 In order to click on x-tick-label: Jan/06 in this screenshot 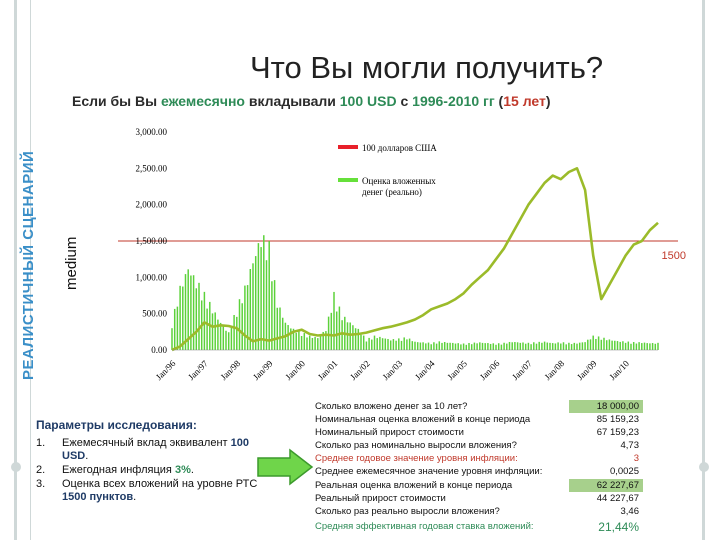, I will do `click(490, 370)`.